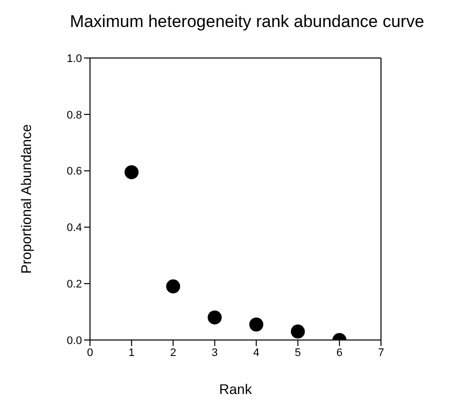 The height and width of the screenshot is (405, 464). Describe the element at coordinates (256, 352) in the screenshot. I see `x-tick-label: 4` at that location.